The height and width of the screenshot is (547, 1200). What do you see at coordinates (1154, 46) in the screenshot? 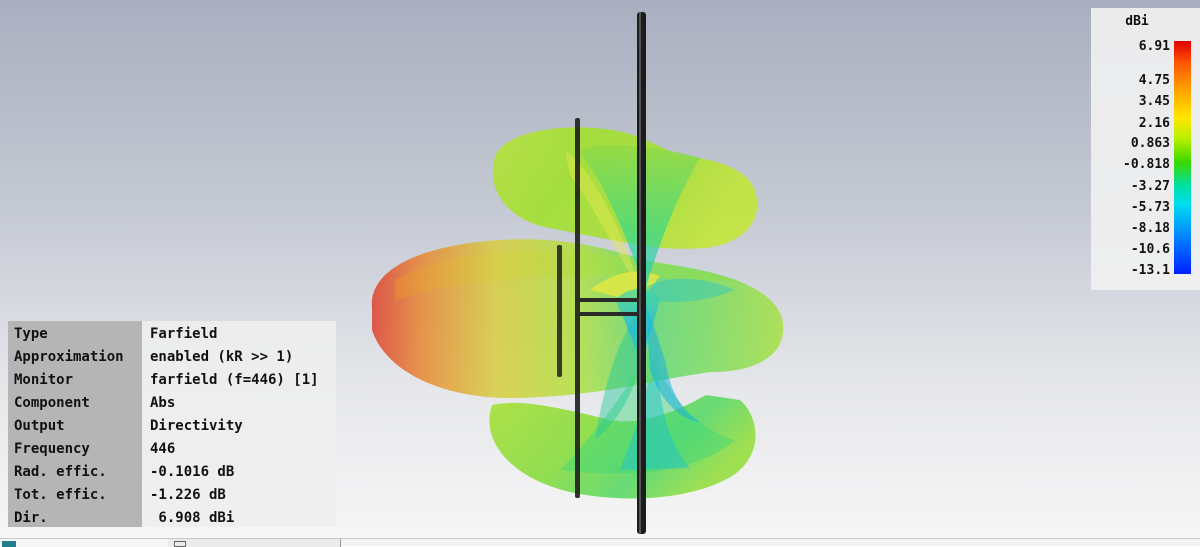
I see `legend-tick-label: 6.91` at bounding box center [1154, 46].